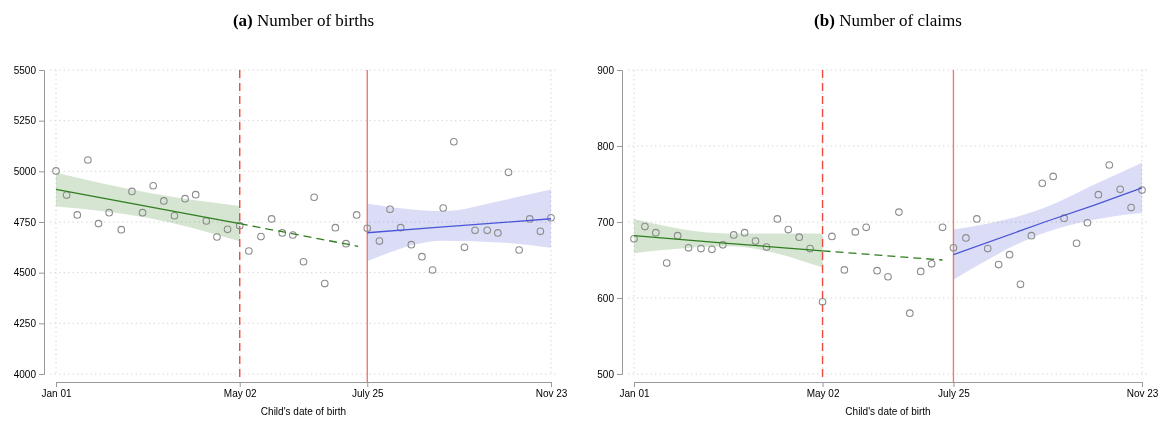 The width and height of the screenshot is (1167, 421). Describe the element at coordinates (25, 273) in the screenshot. I see `y-tick-label: 4500` at that location.